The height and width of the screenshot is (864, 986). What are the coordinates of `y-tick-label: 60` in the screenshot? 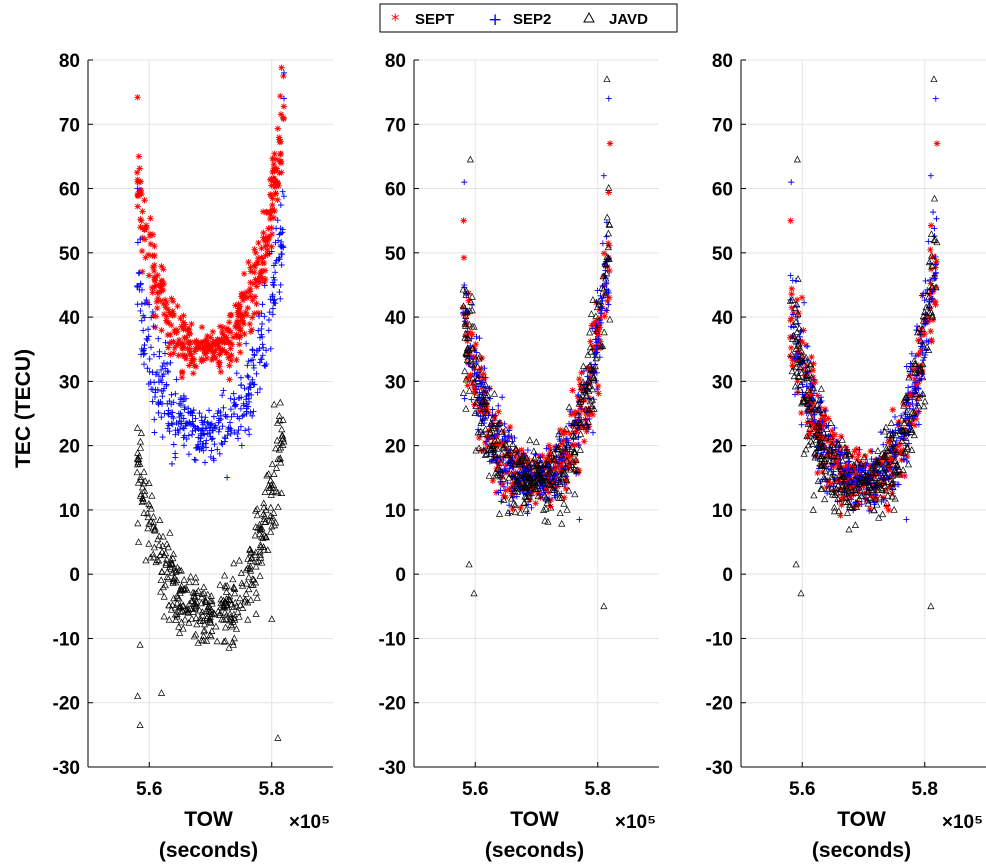 It's located at (69, 190).